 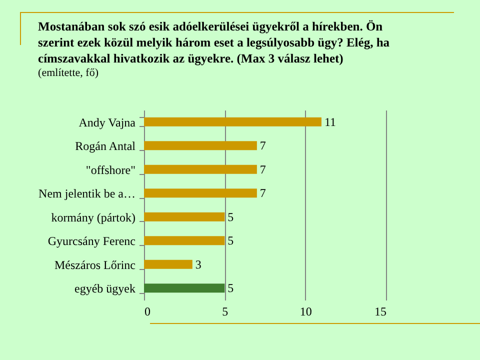 What do you see at coordinates (111, 169) in the screenshot?
I see `y-tick-label: "offshore"` at bounding box center [111, 169].